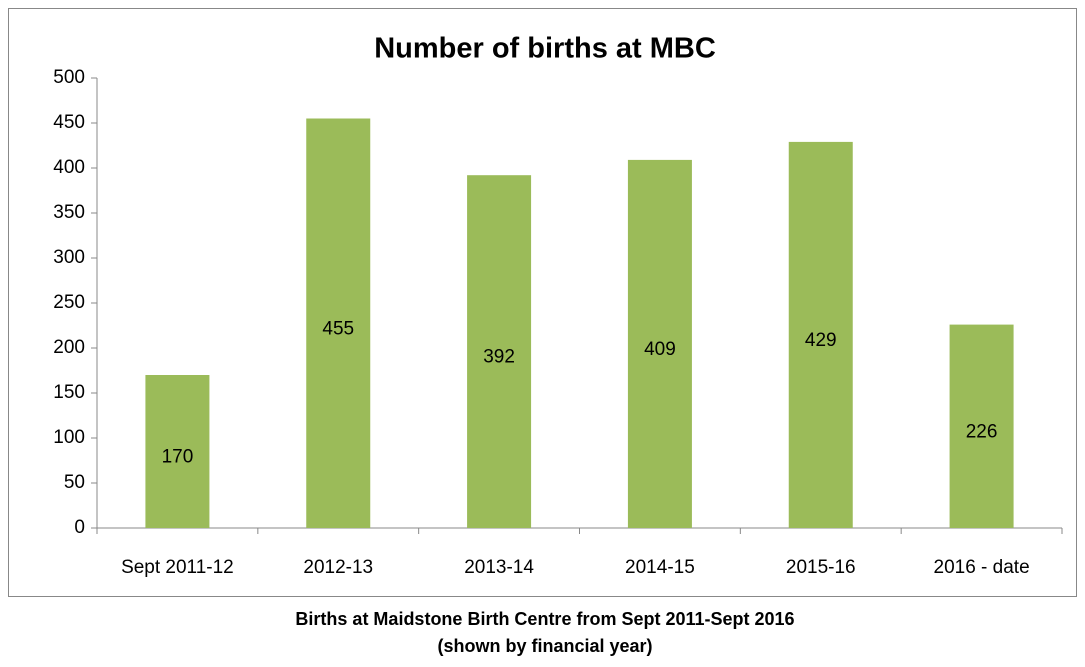 The image size is (1085, 667). I want to click on x-tick-label: 2012-13, so click(338, 567).